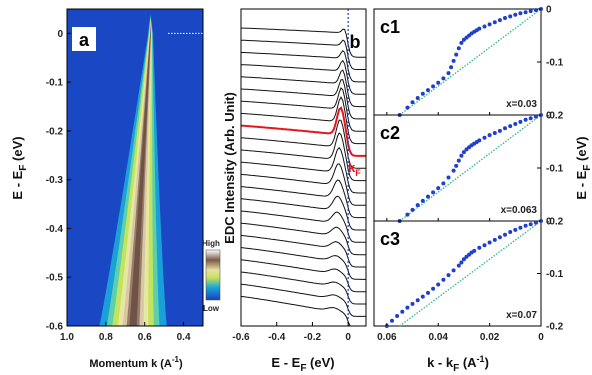 The width and height of the screenshot is (592, 375). What do you see at coordinates (313, 337) in the screenshot?
I see `x-tick-label-b: -0.2` at bounding box center [313, 337].